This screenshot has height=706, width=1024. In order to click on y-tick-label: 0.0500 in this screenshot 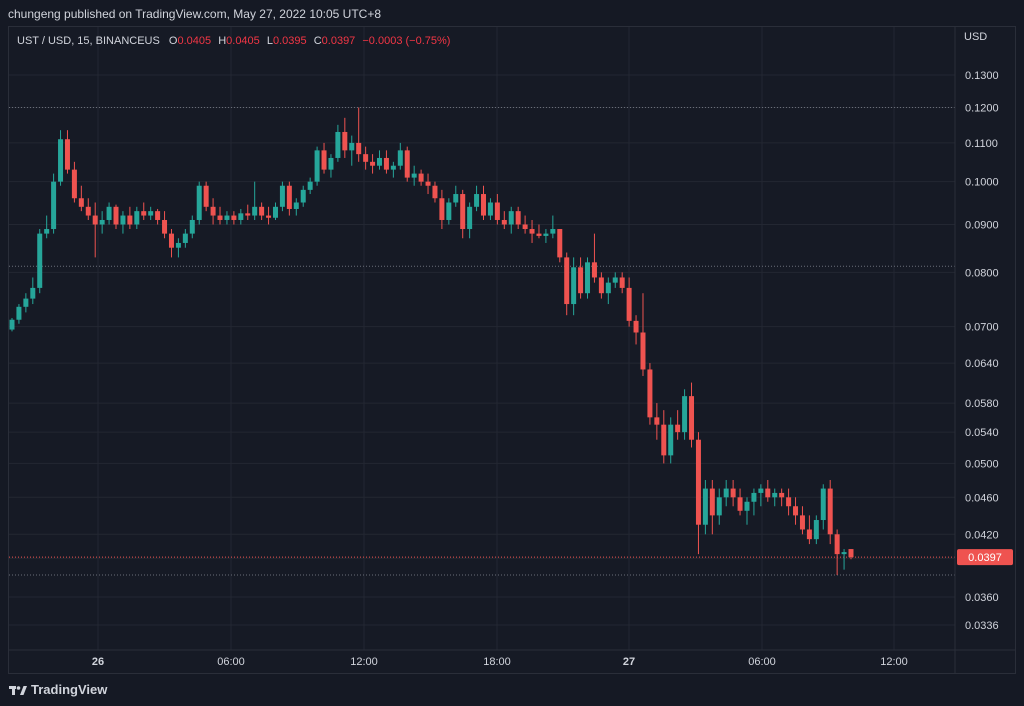, I will do `click(982, 464)`.